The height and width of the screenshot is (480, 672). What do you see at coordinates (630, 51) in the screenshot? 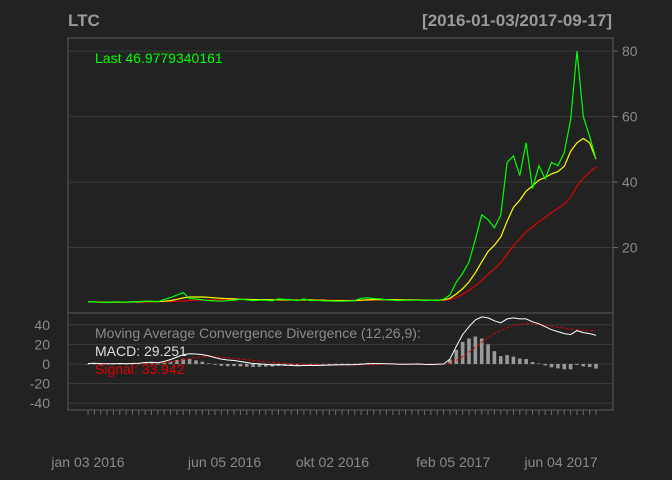
I see `main-y-tick-label: 80` at bounding box center [630, 51].